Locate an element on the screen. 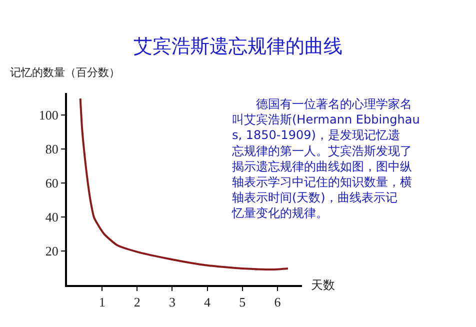 The image size is (476, 327). y-tick-label: 80 is located at coordinates (51, 149).